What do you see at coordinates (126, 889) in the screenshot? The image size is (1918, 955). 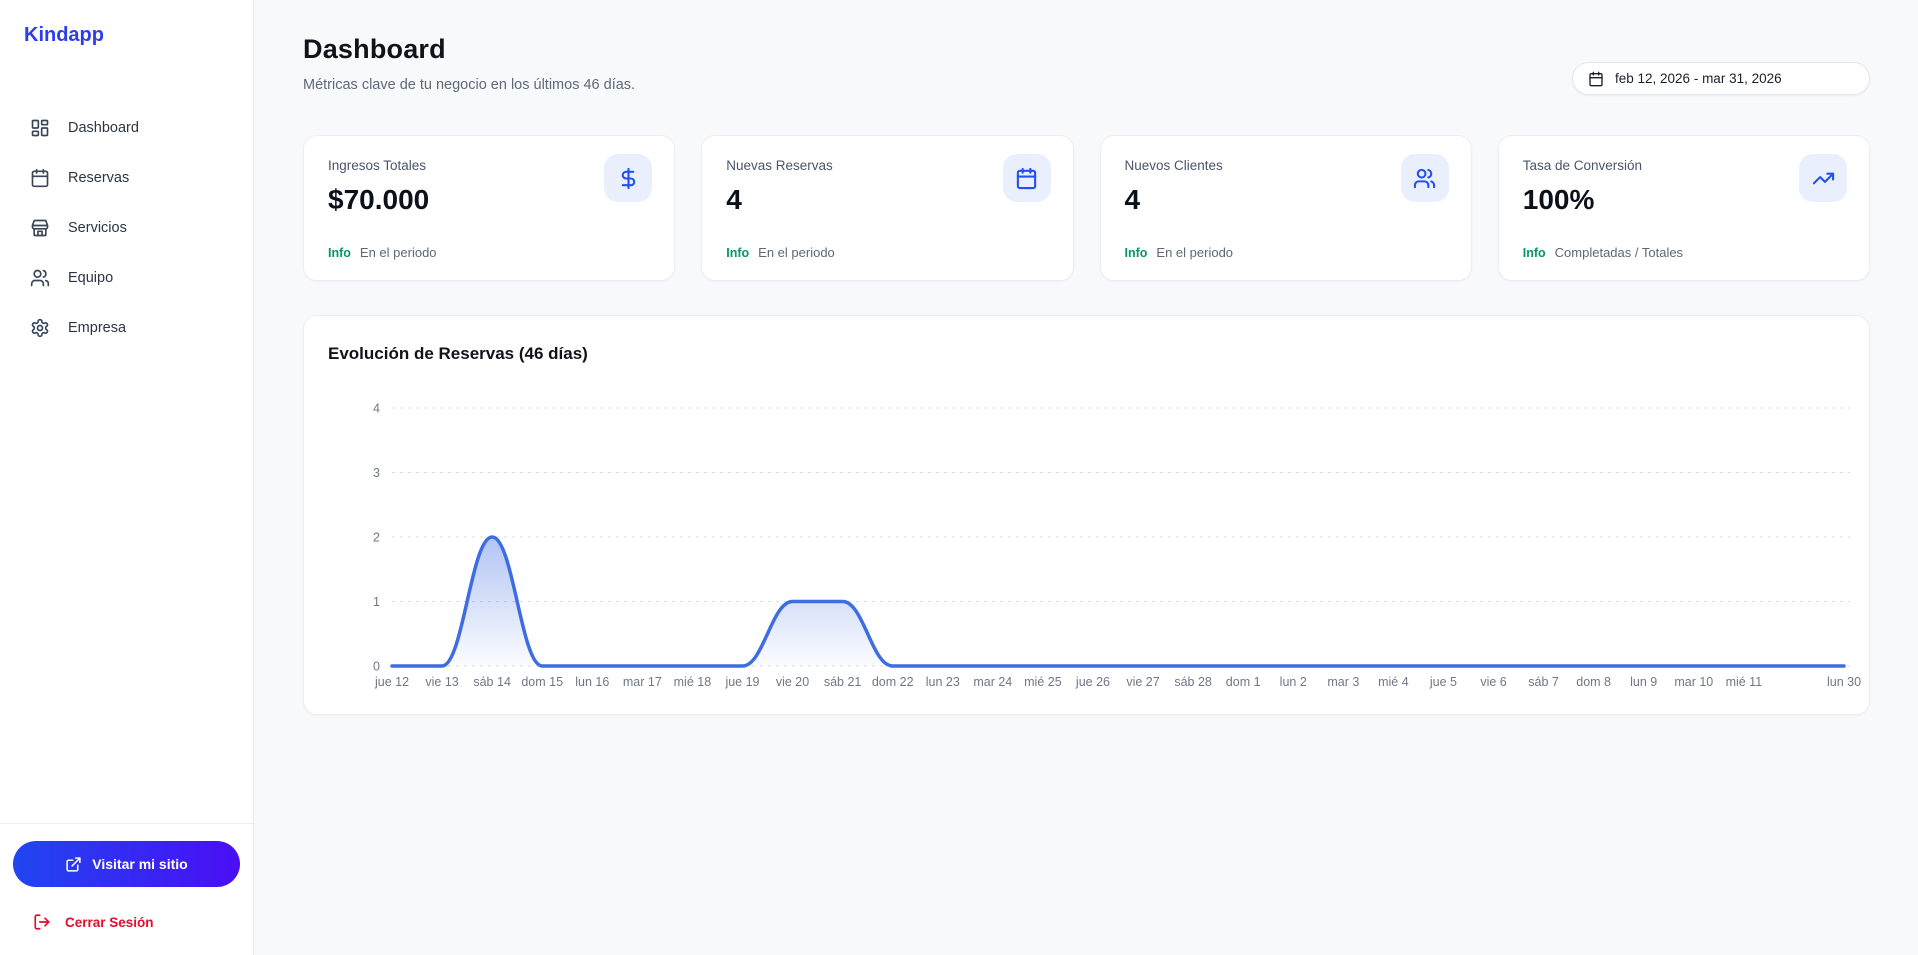 I see `sidebar-footer: Visitar mi sitio Cerrar Sesión` at bounding box center [126, 889].